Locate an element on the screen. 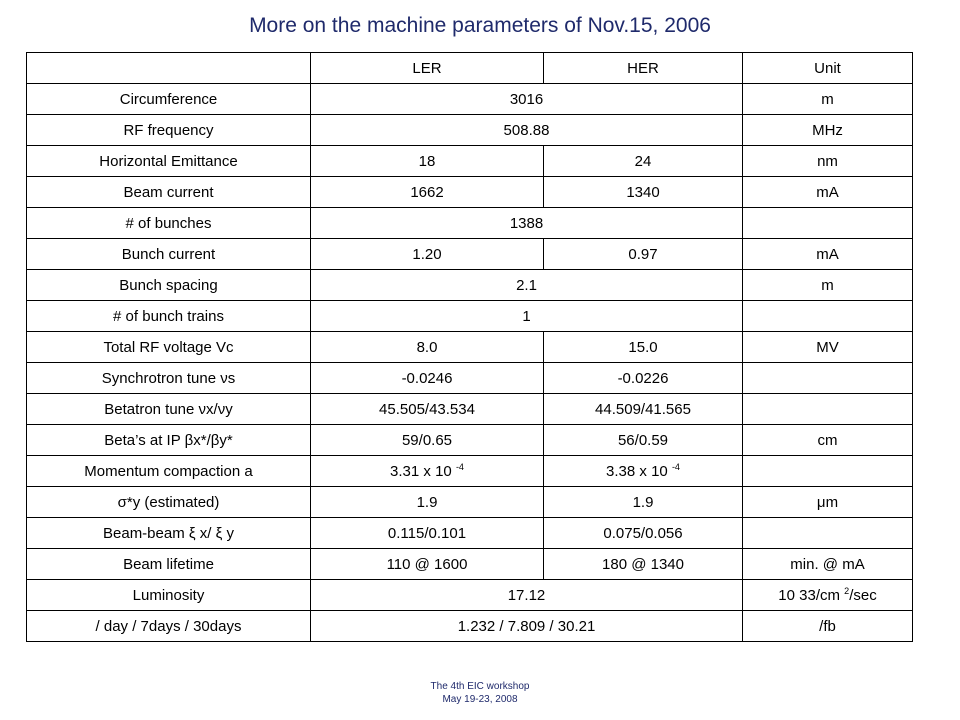  param-label-cell: Beta’s at IP βx*/βy* is located at coordinates (168, 440).